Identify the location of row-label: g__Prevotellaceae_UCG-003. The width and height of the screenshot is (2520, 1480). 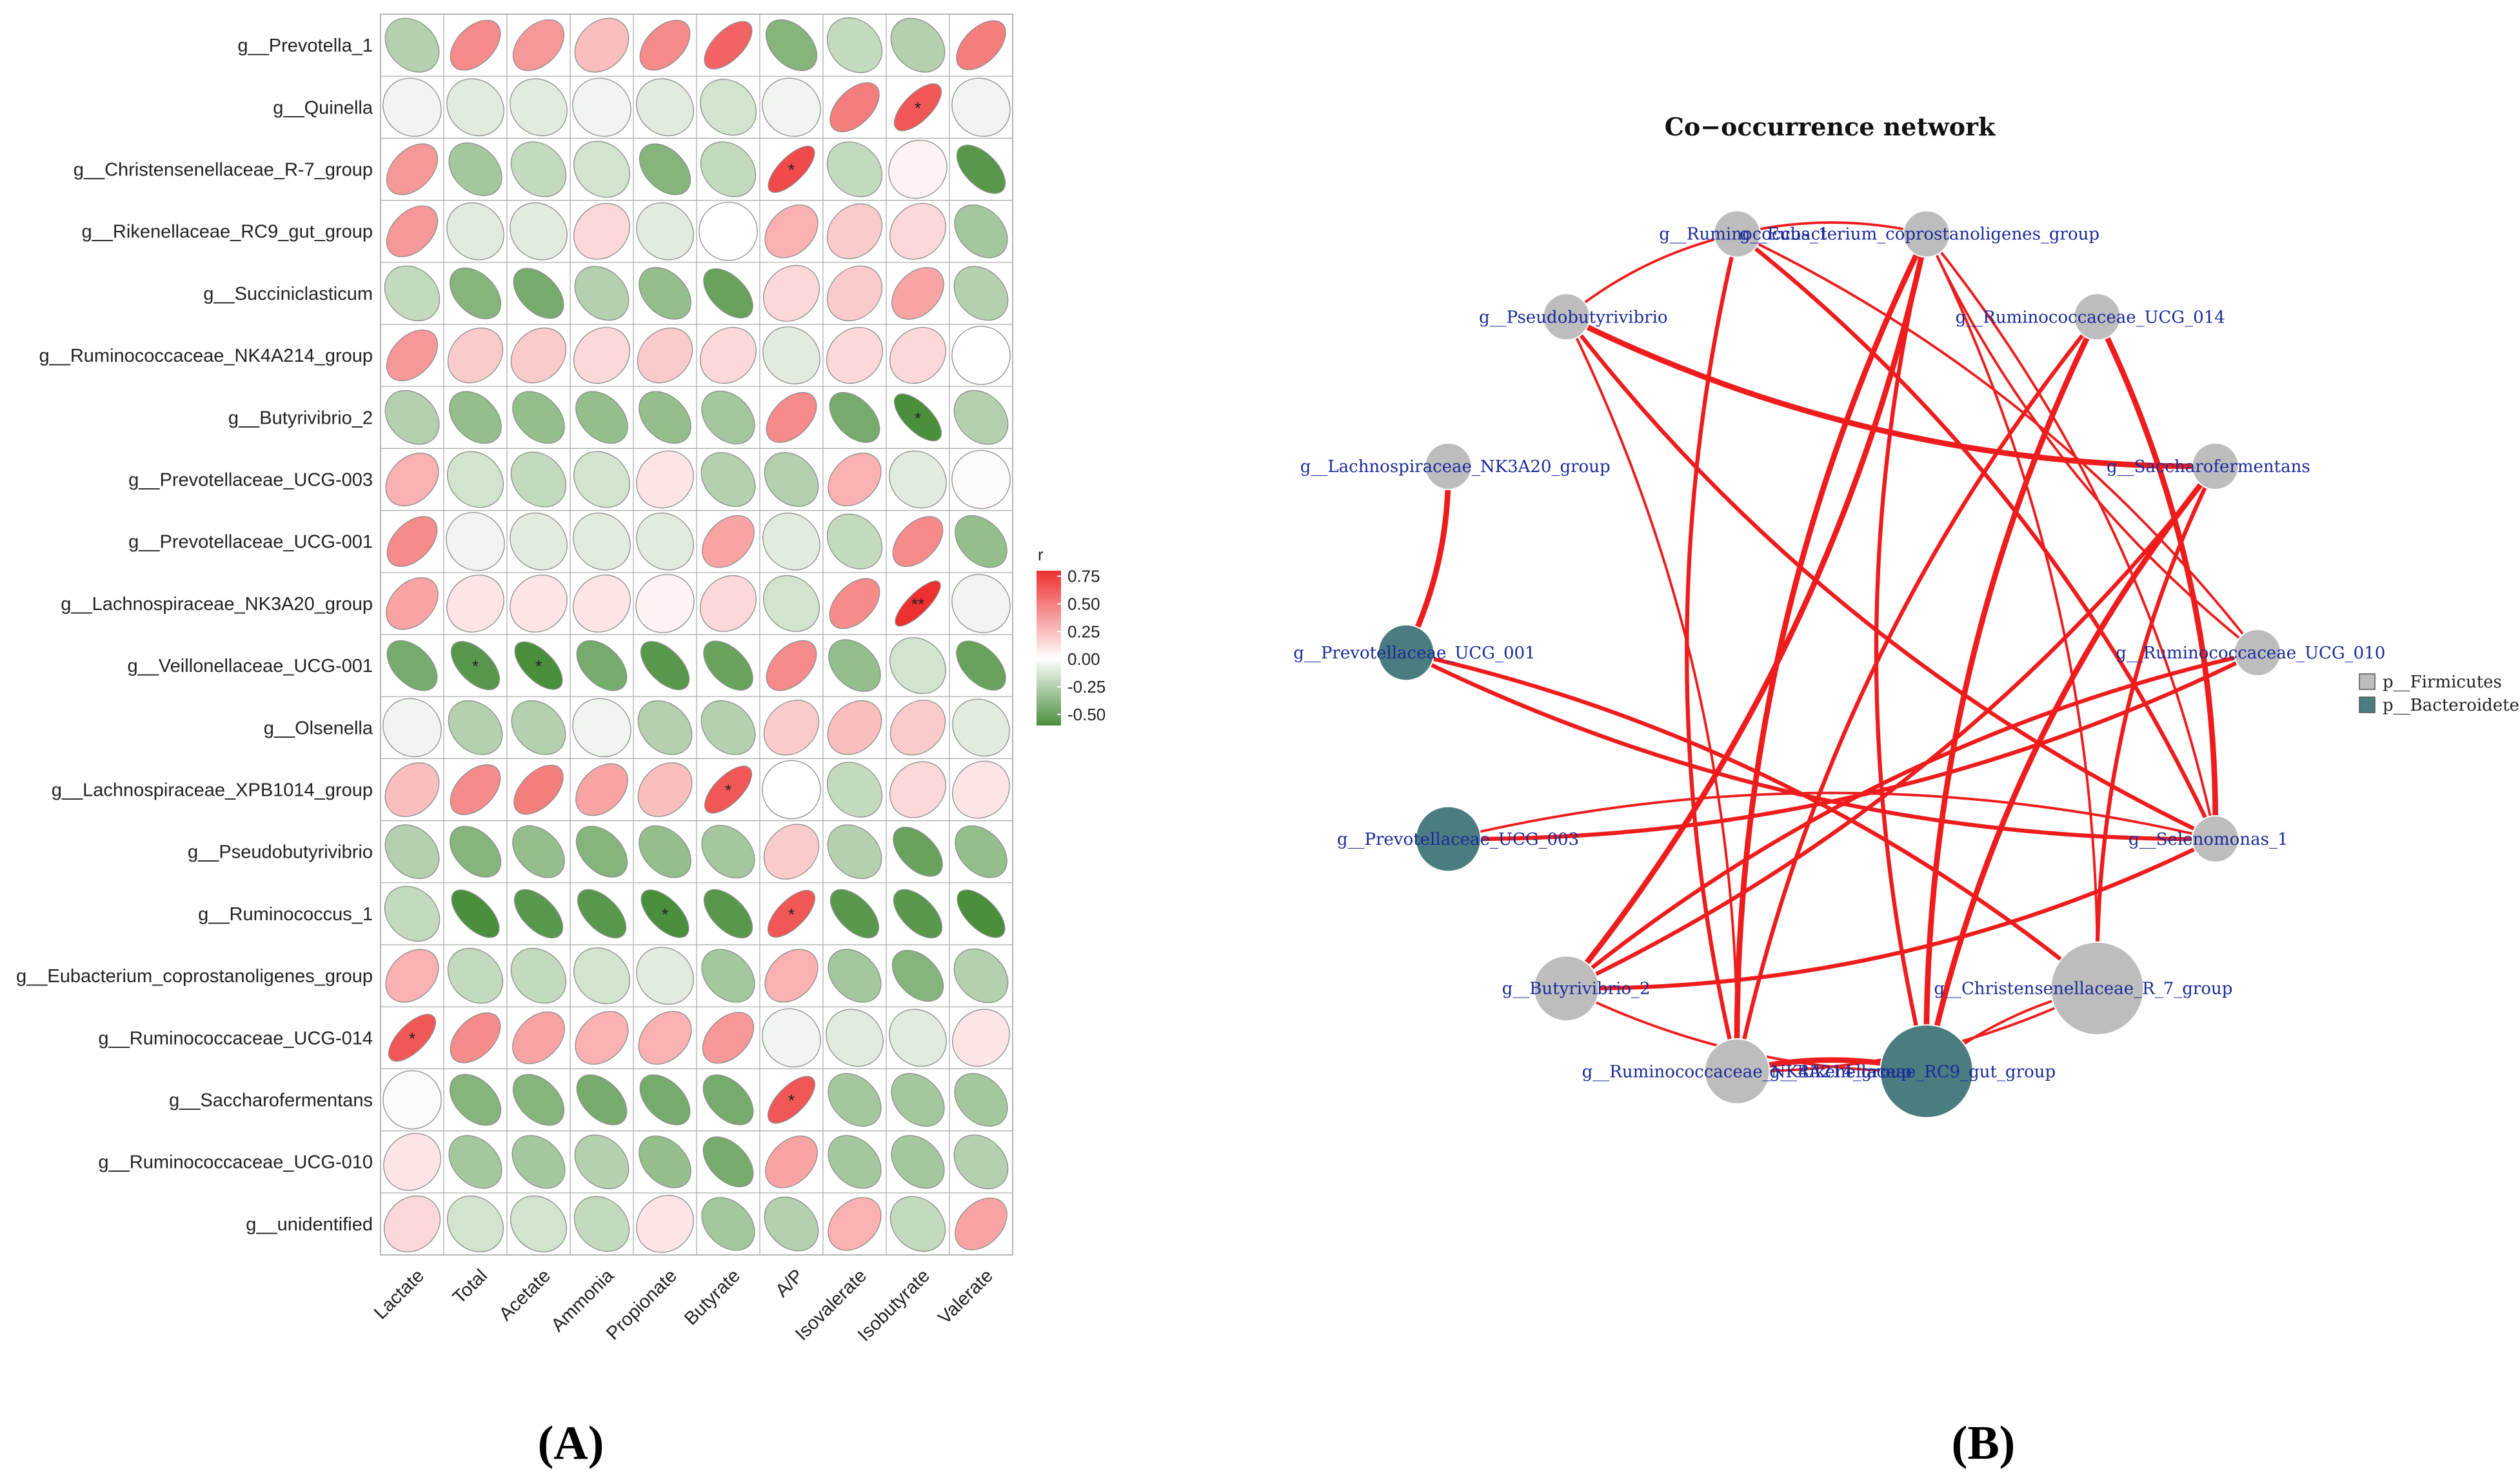
(251, 480).